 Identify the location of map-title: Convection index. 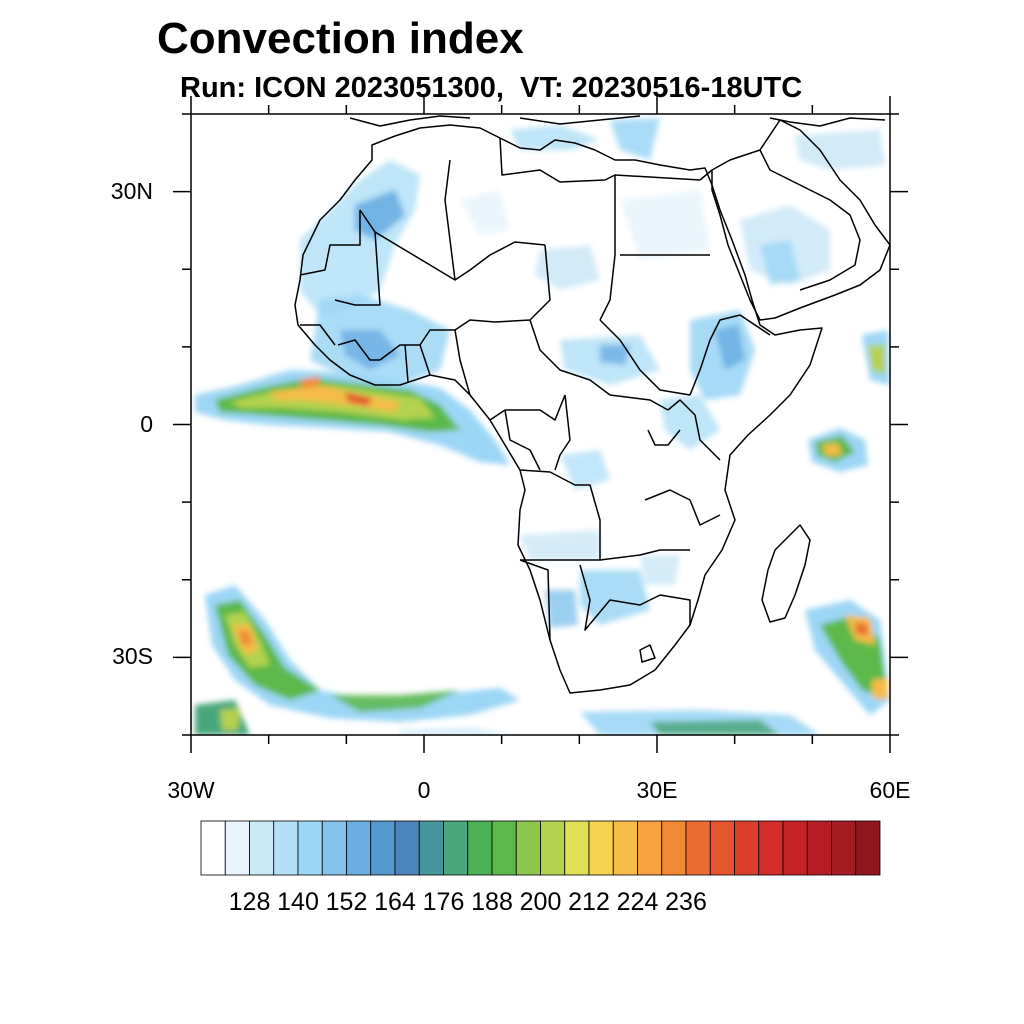
(340, 38).